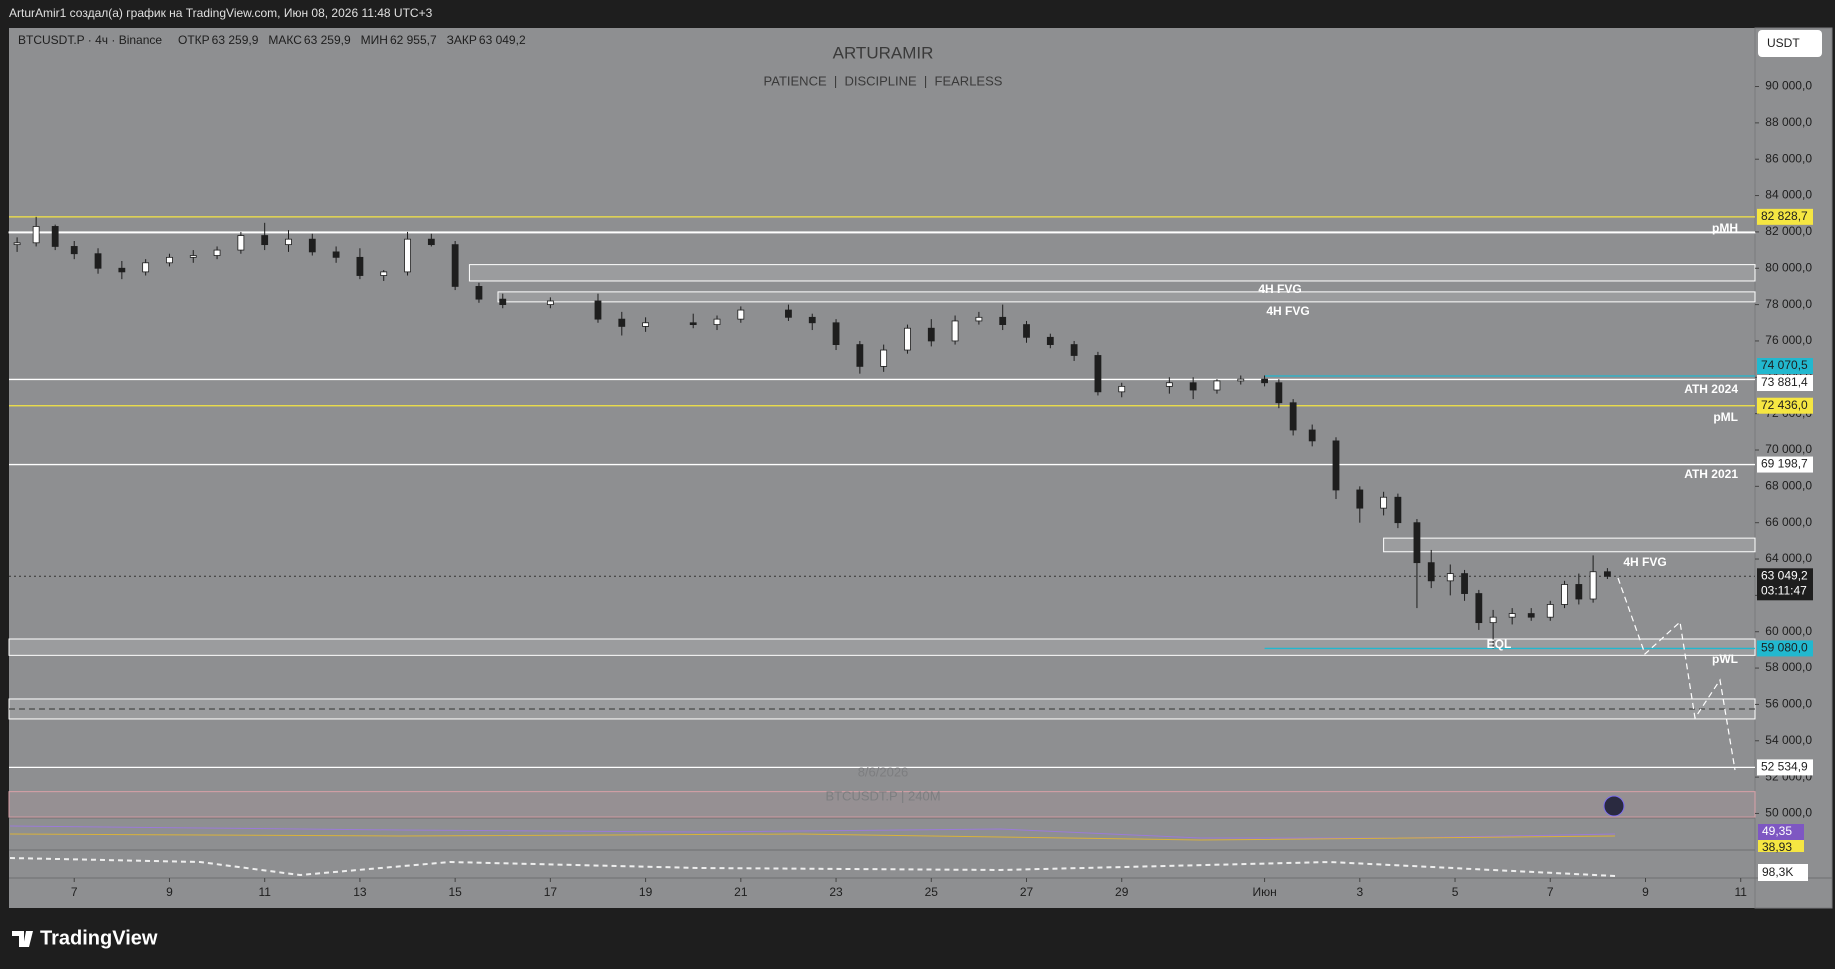  What do you see at coordinates (1783, 43) in the screenshot?
I see `currency-label: USDT` at bounding box center [1783, 43].